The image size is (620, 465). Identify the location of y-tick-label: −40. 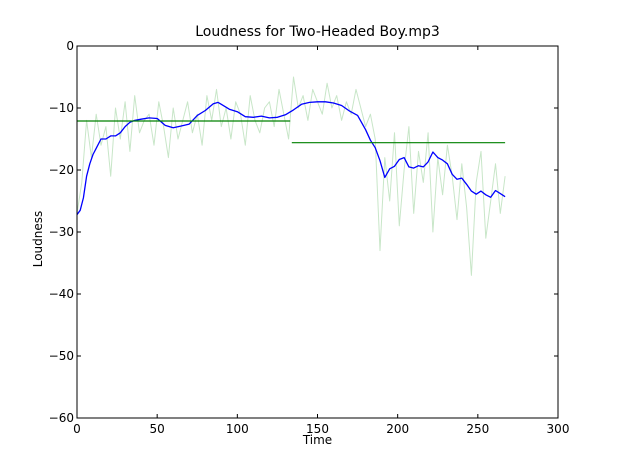
(61, 294).